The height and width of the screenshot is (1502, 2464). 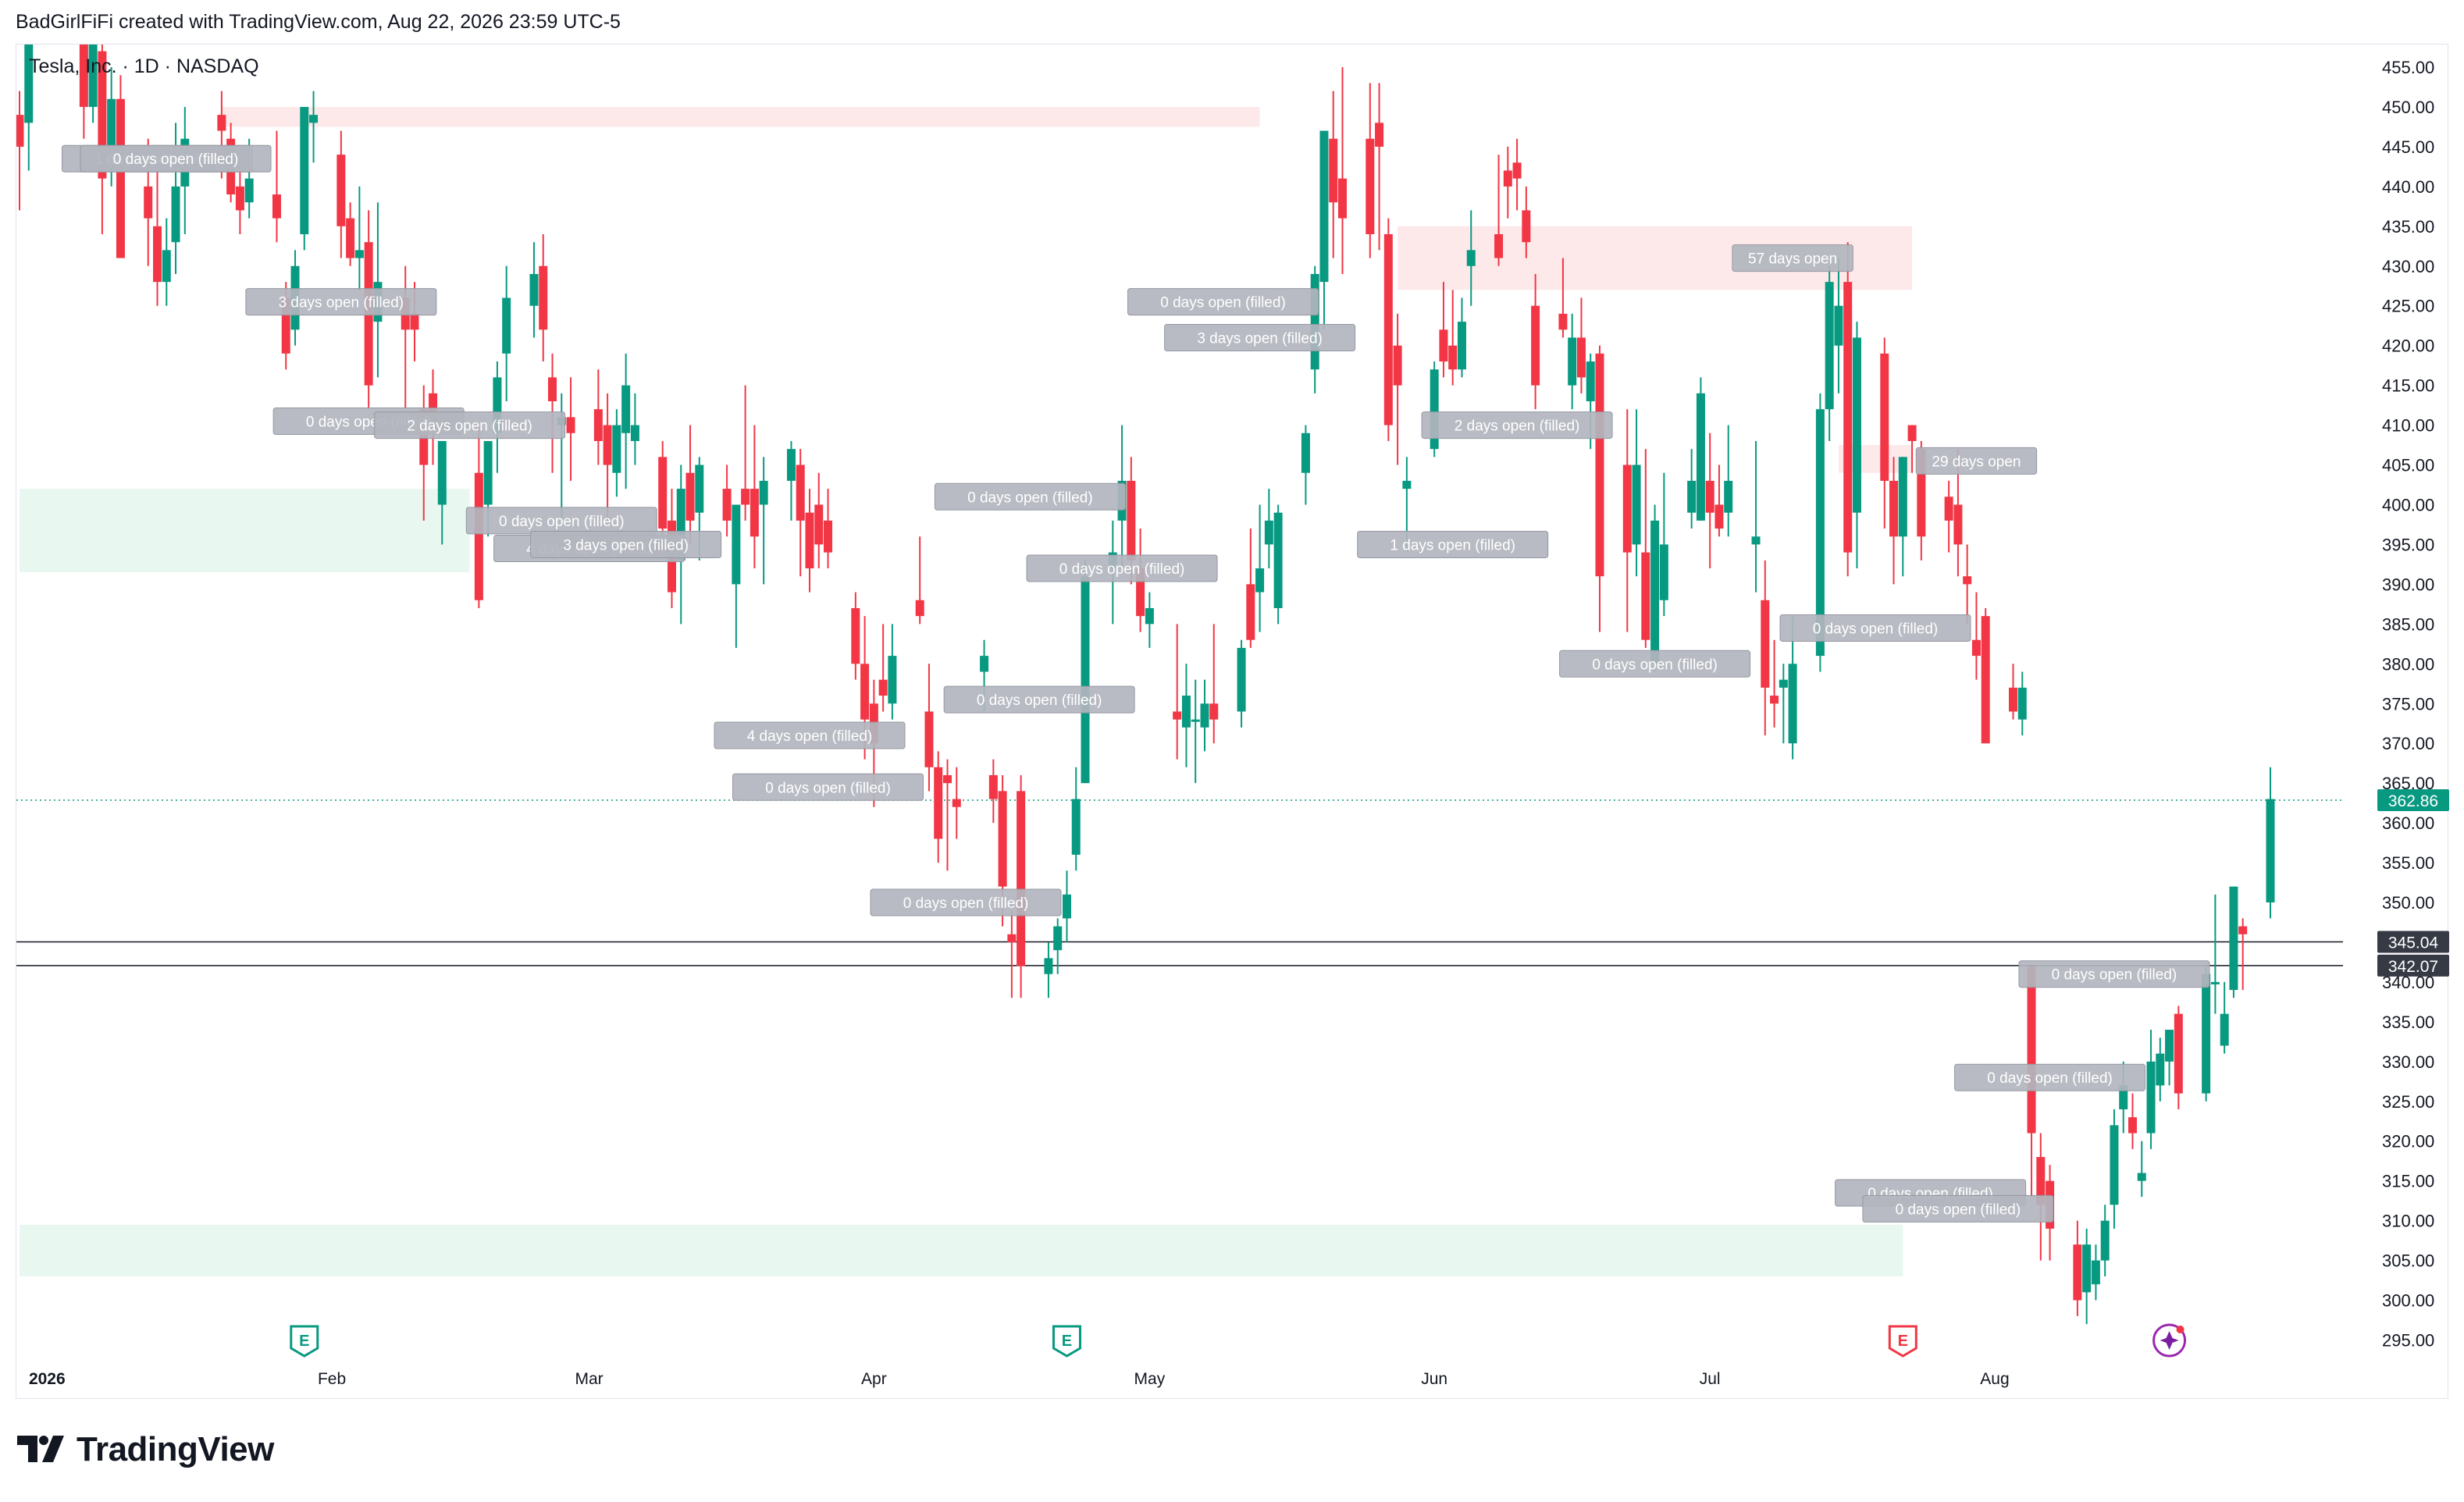 What do you see at coordinates (2169, 1340) in the screenshot?
I see `event-sparkle-icon` at bounding box center [2169, 1340].